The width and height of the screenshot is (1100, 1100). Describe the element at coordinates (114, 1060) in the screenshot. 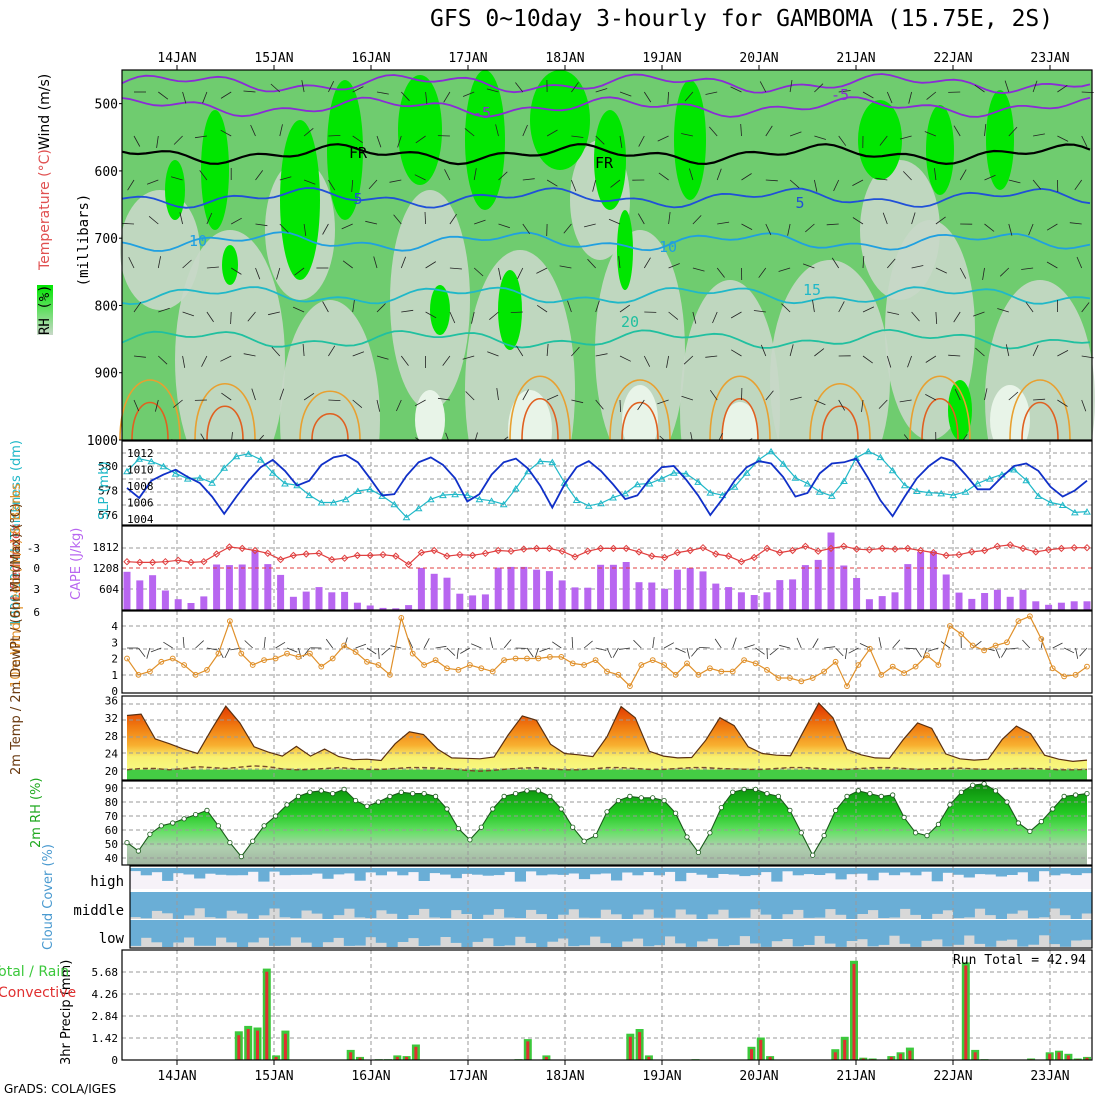

I see `precip-tick-label: 0` at that location.